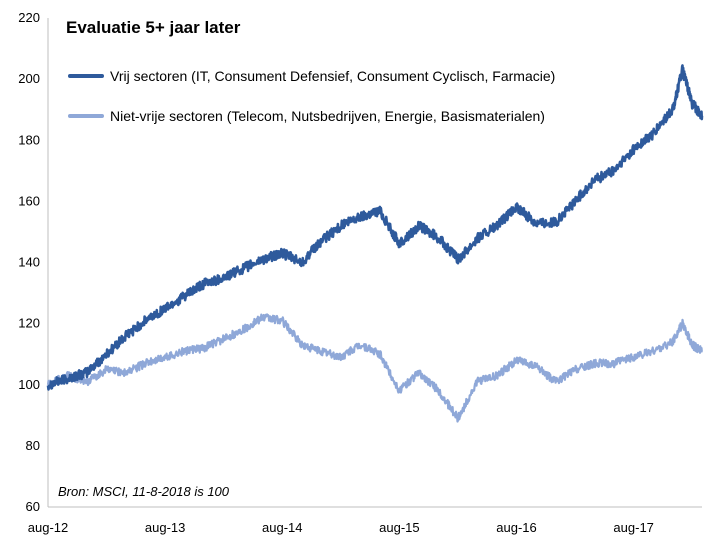 This screenshot has width=728, height=545. Describe the element at coordinates (29, 78) in the screenshot. I see `y-tick-label: 200` at that location.